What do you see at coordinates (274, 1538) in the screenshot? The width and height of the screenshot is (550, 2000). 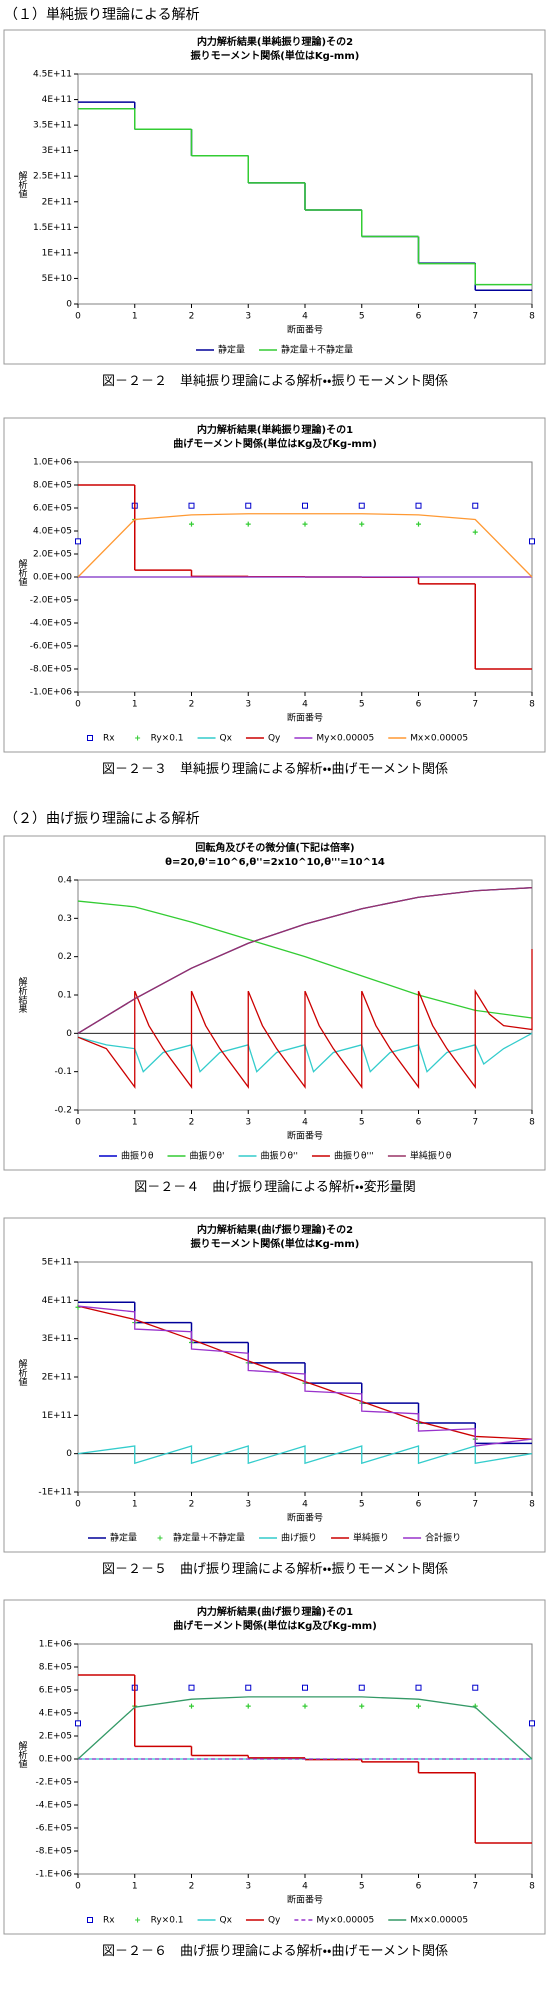 I see `legend: 静定量 静定量＋不静定量 曲げ振り 単純振り 合計振り` at bounding box center [274, 1538].